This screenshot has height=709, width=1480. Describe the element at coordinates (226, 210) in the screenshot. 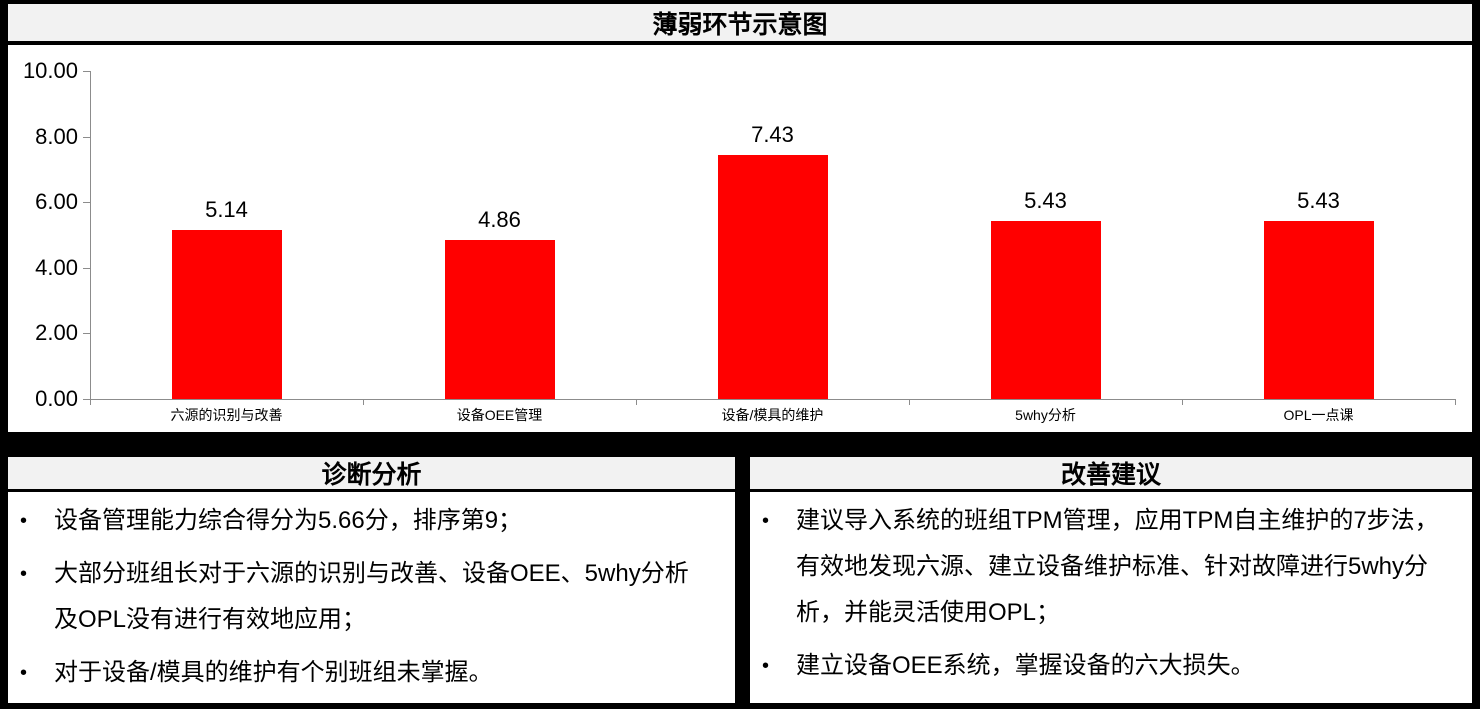

I see `bar-value-label: 5.14` at that location.